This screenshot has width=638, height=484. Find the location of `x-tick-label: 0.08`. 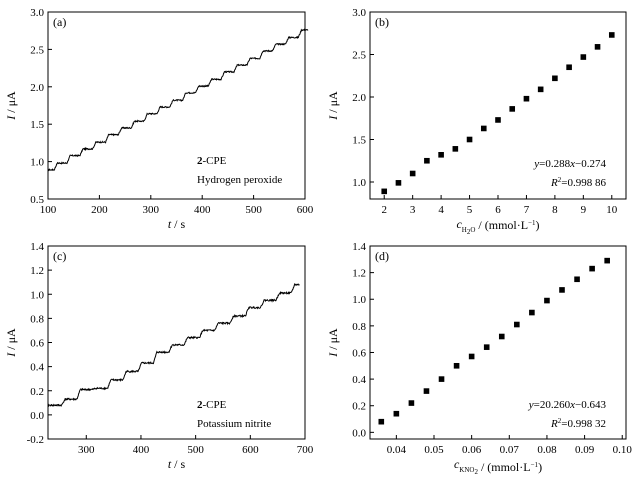

x-tick-label: 0.08 is located at coordinates (547, 450).